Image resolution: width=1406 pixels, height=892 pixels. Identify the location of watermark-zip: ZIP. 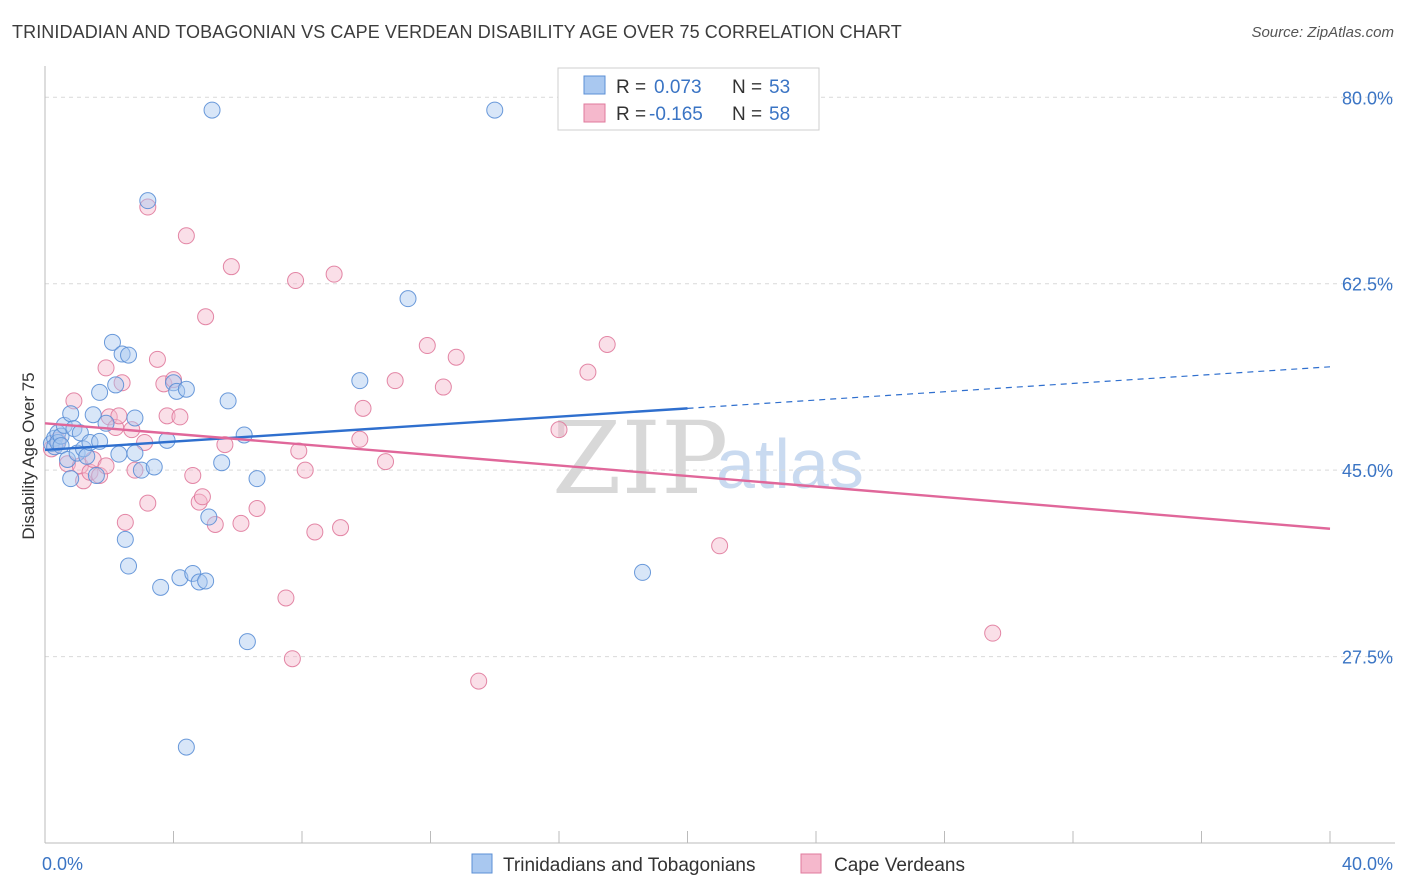
(640, 458).